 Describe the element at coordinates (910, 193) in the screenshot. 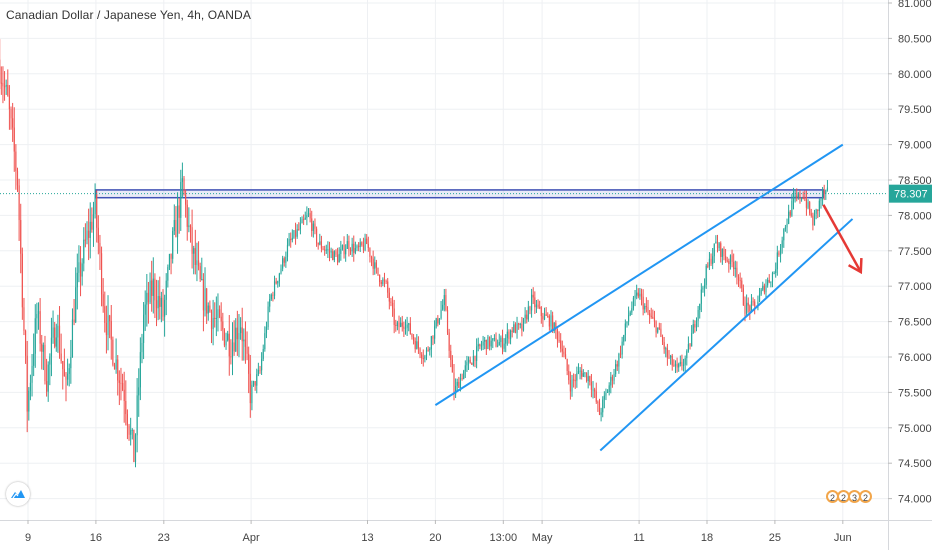

I see `current-price-label-bg` at that location.